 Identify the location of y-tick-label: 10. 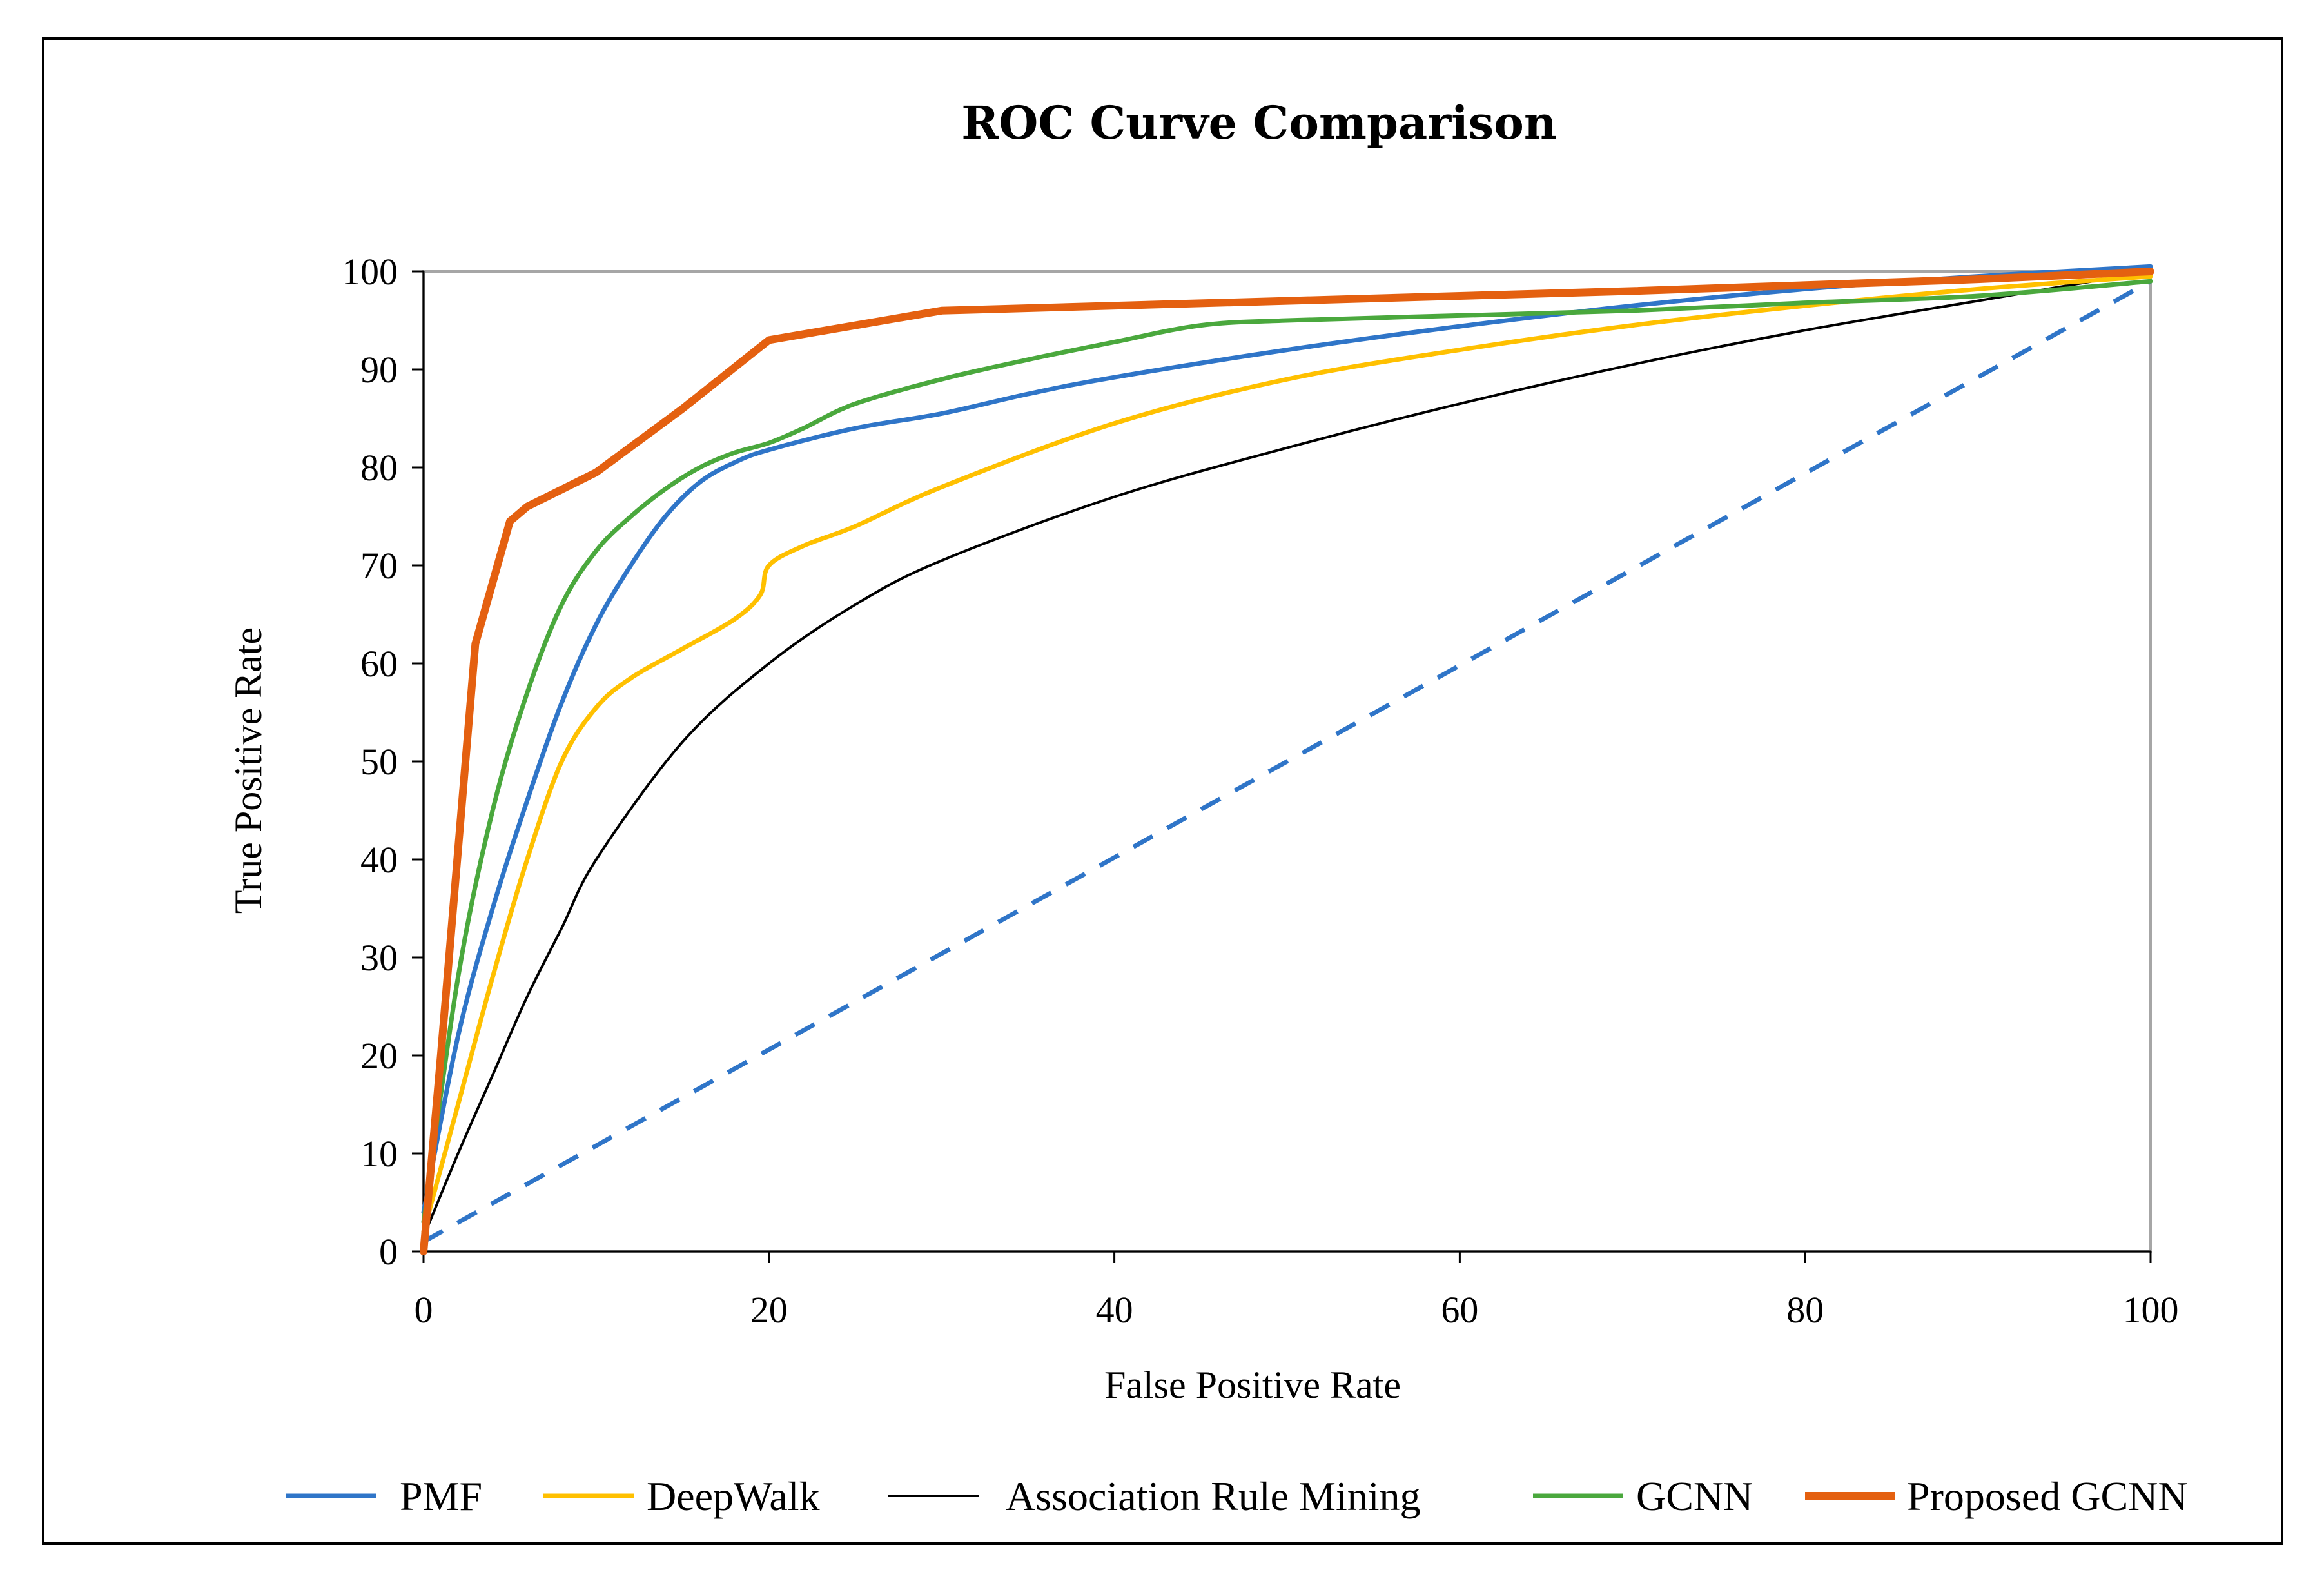
(379, 1154).